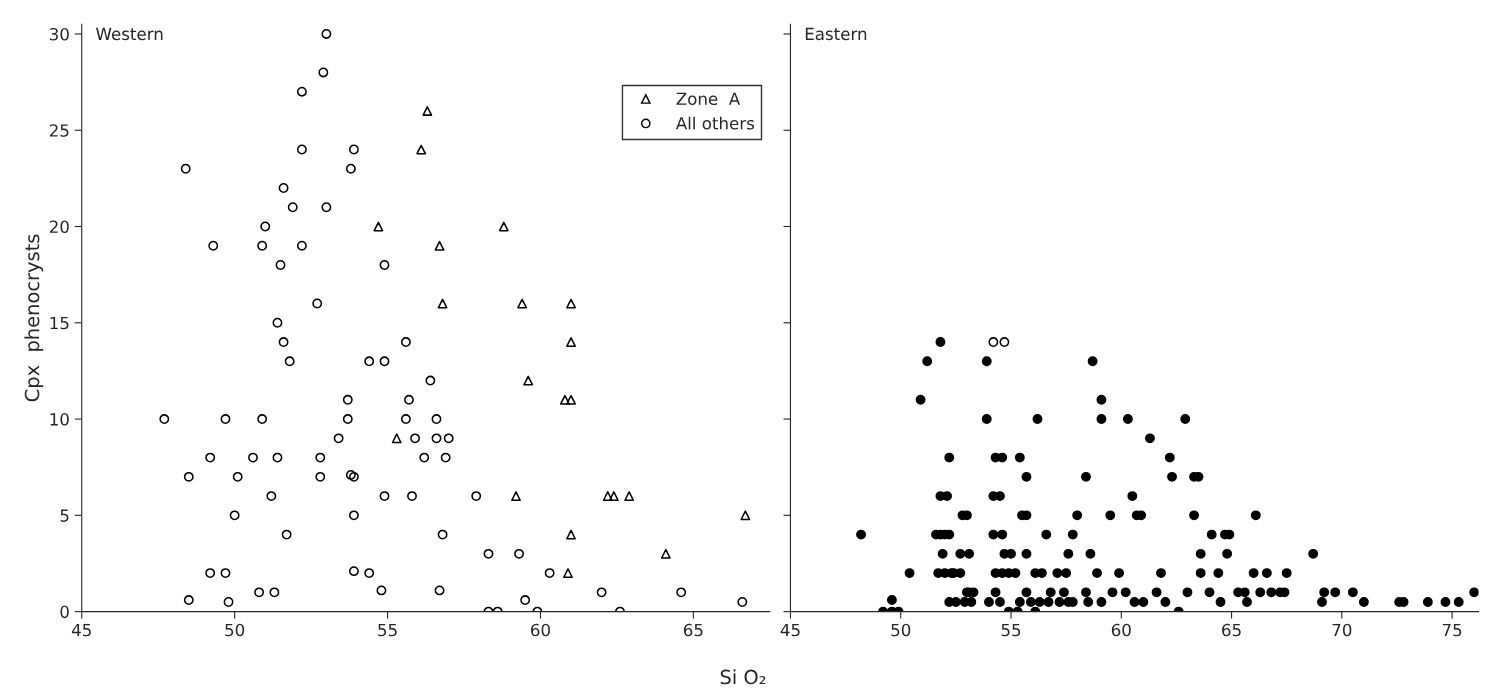  Describe the element at coordinates (34, 318) in the screenshot. I see `y-axis-title: Cpx phenocrysts` at that location.